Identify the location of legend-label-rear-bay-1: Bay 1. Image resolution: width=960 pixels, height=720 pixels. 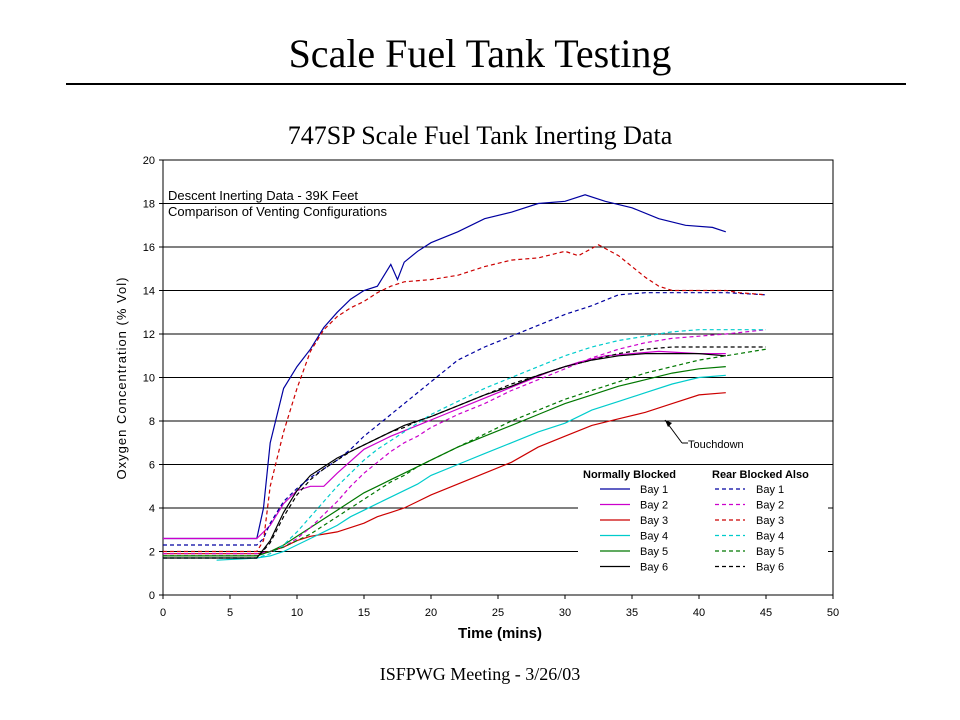
(770, 490).